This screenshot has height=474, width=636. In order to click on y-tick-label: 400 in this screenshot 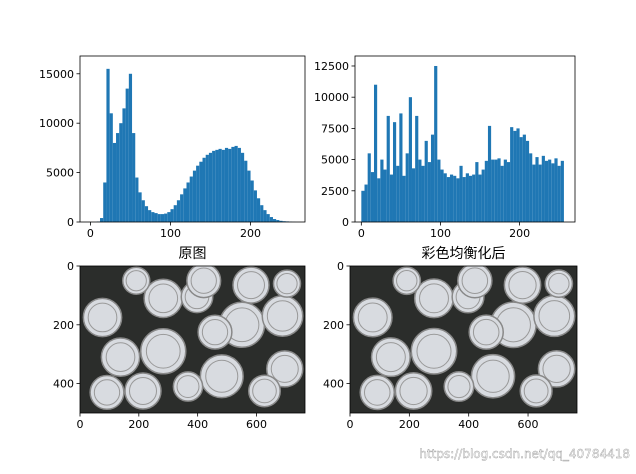, I will do `click(333, 384)`.